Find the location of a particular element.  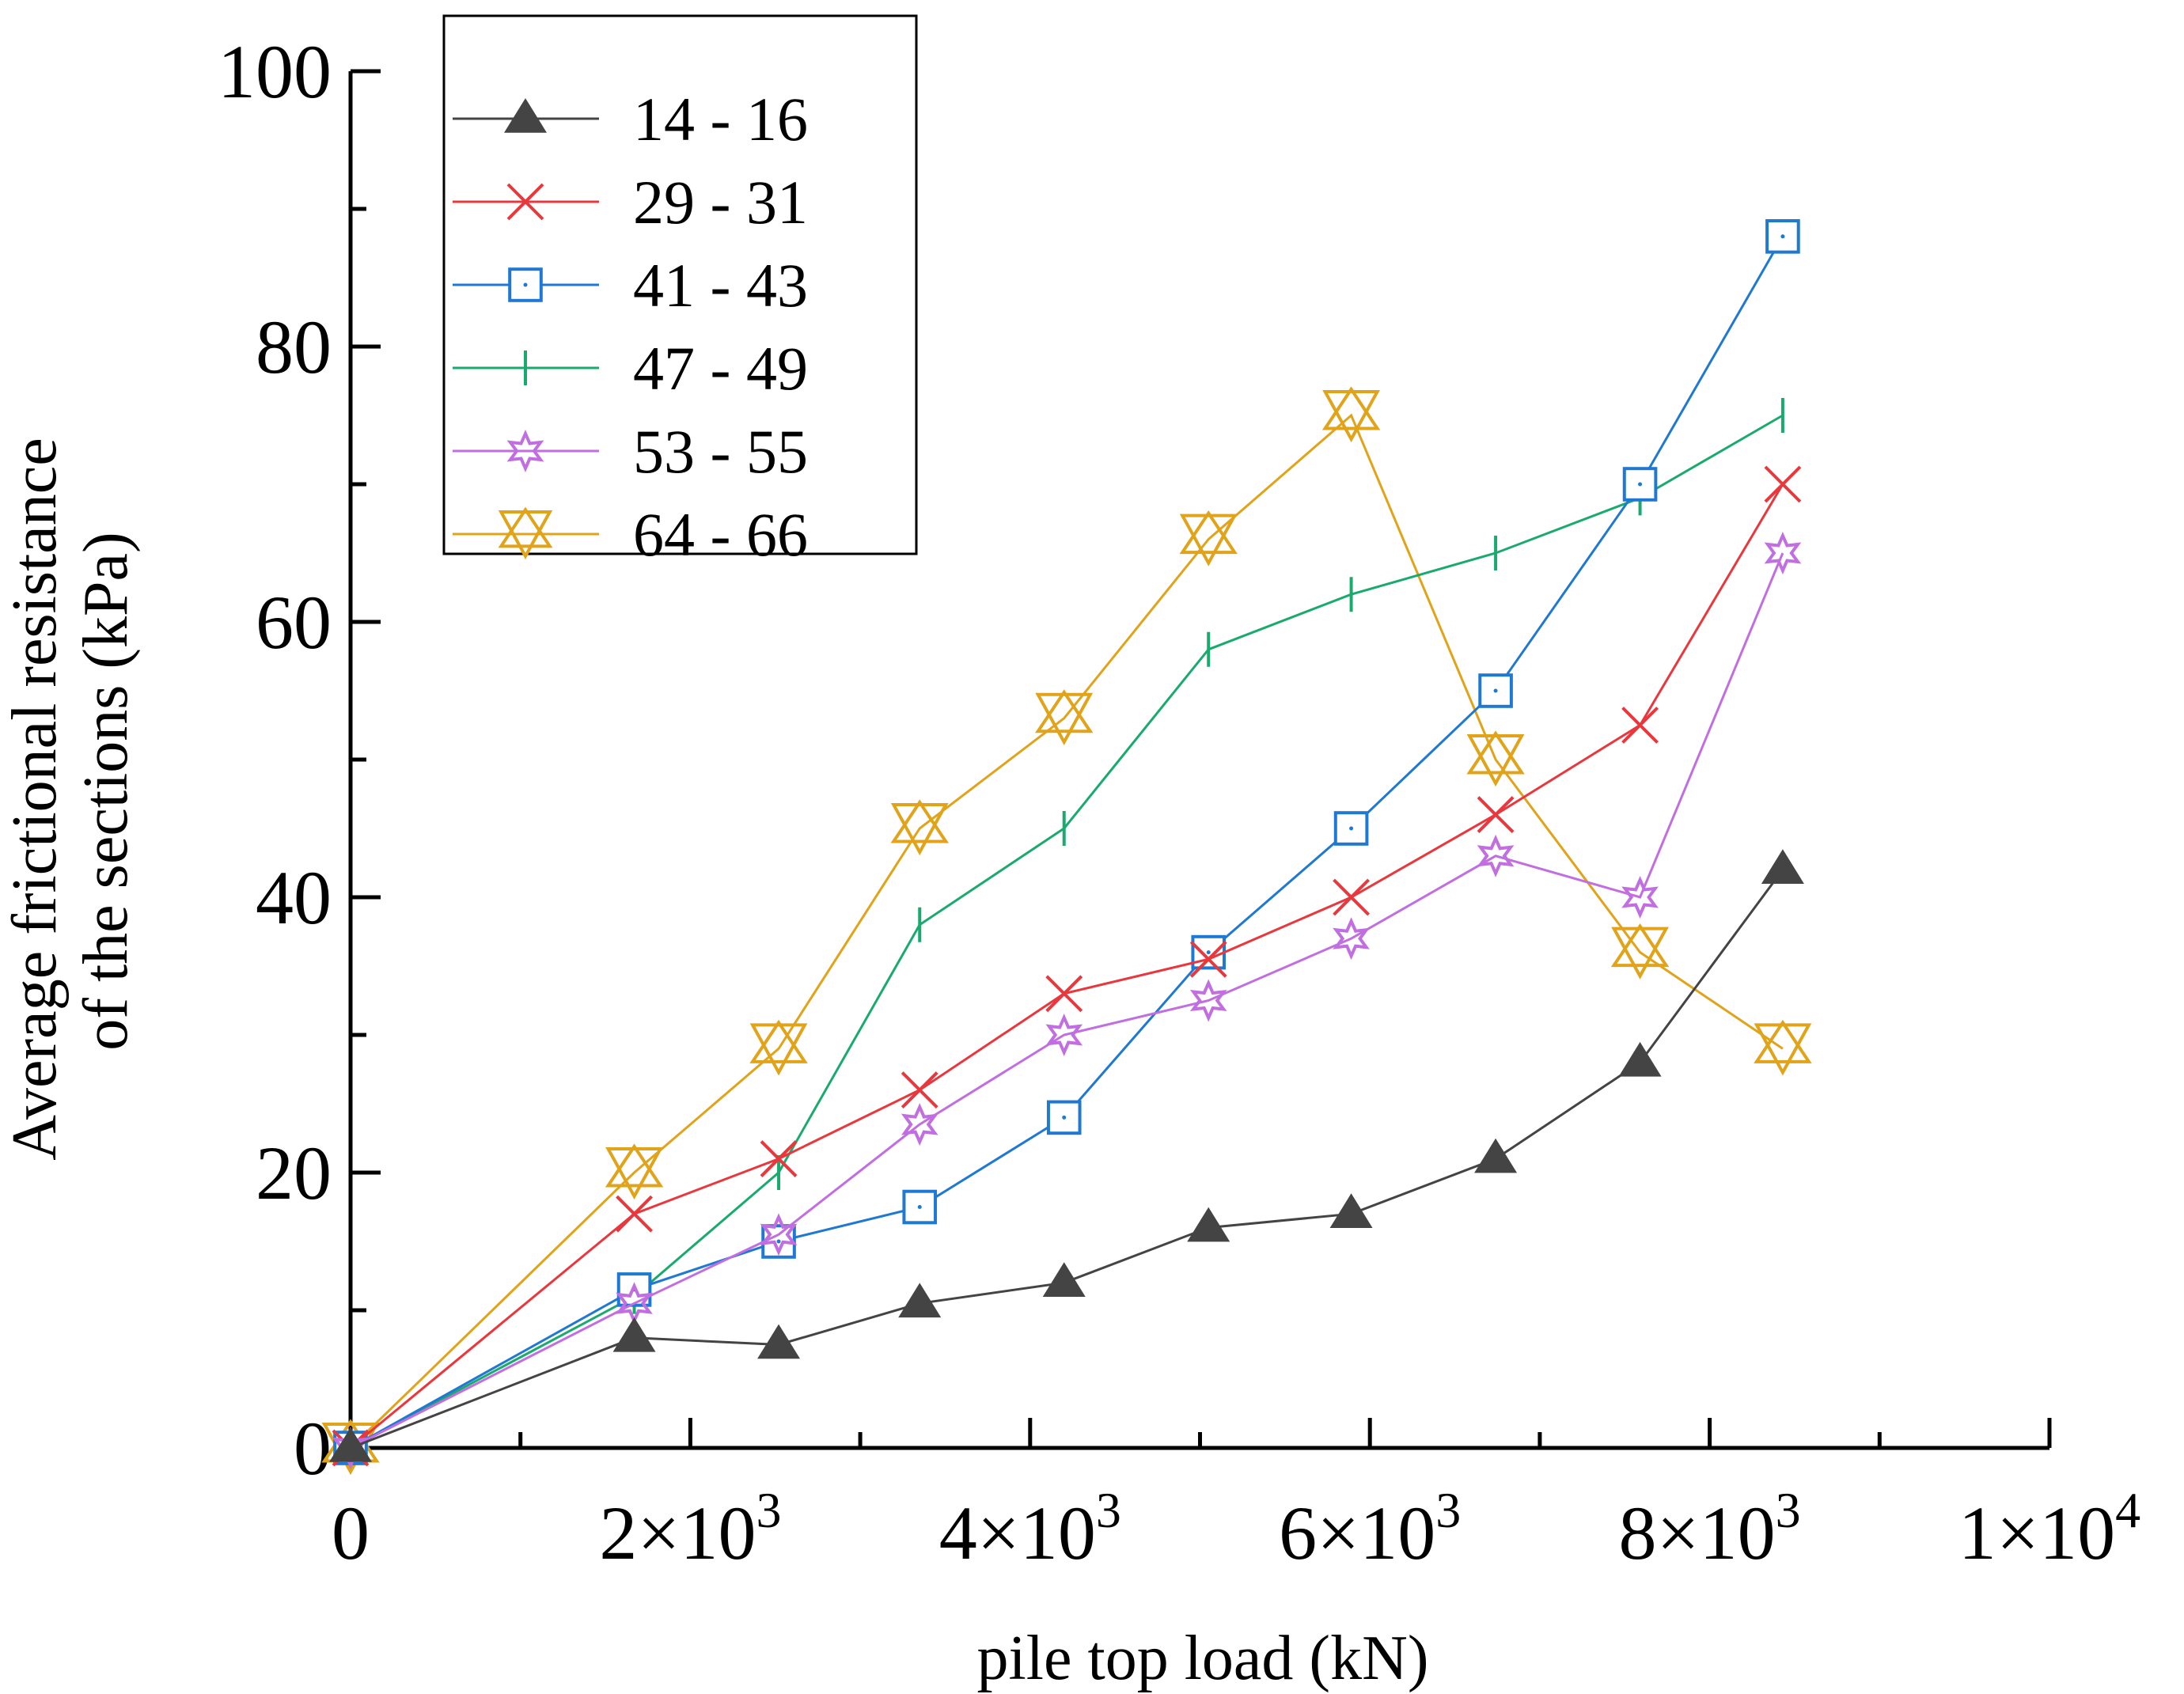

legend-item: 47 - 49 is located at coordinates (630, 368).